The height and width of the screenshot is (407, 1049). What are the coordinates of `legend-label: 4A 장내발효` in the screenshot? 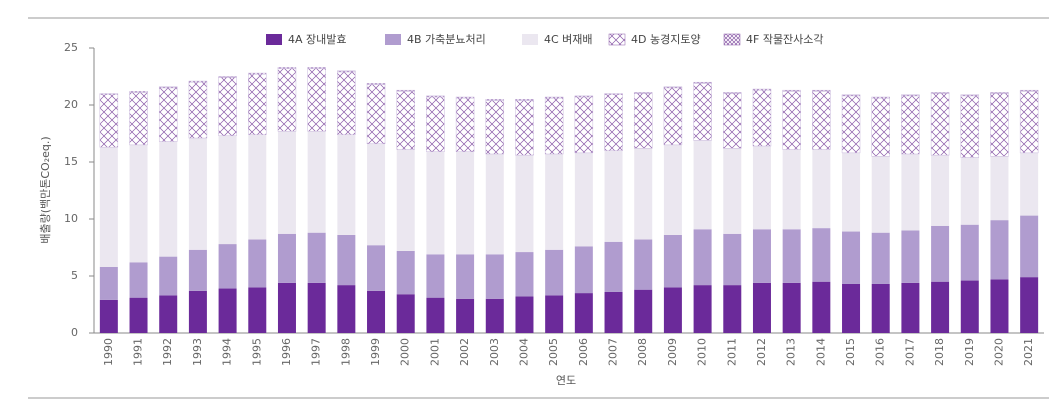 It's located at (317, 39).